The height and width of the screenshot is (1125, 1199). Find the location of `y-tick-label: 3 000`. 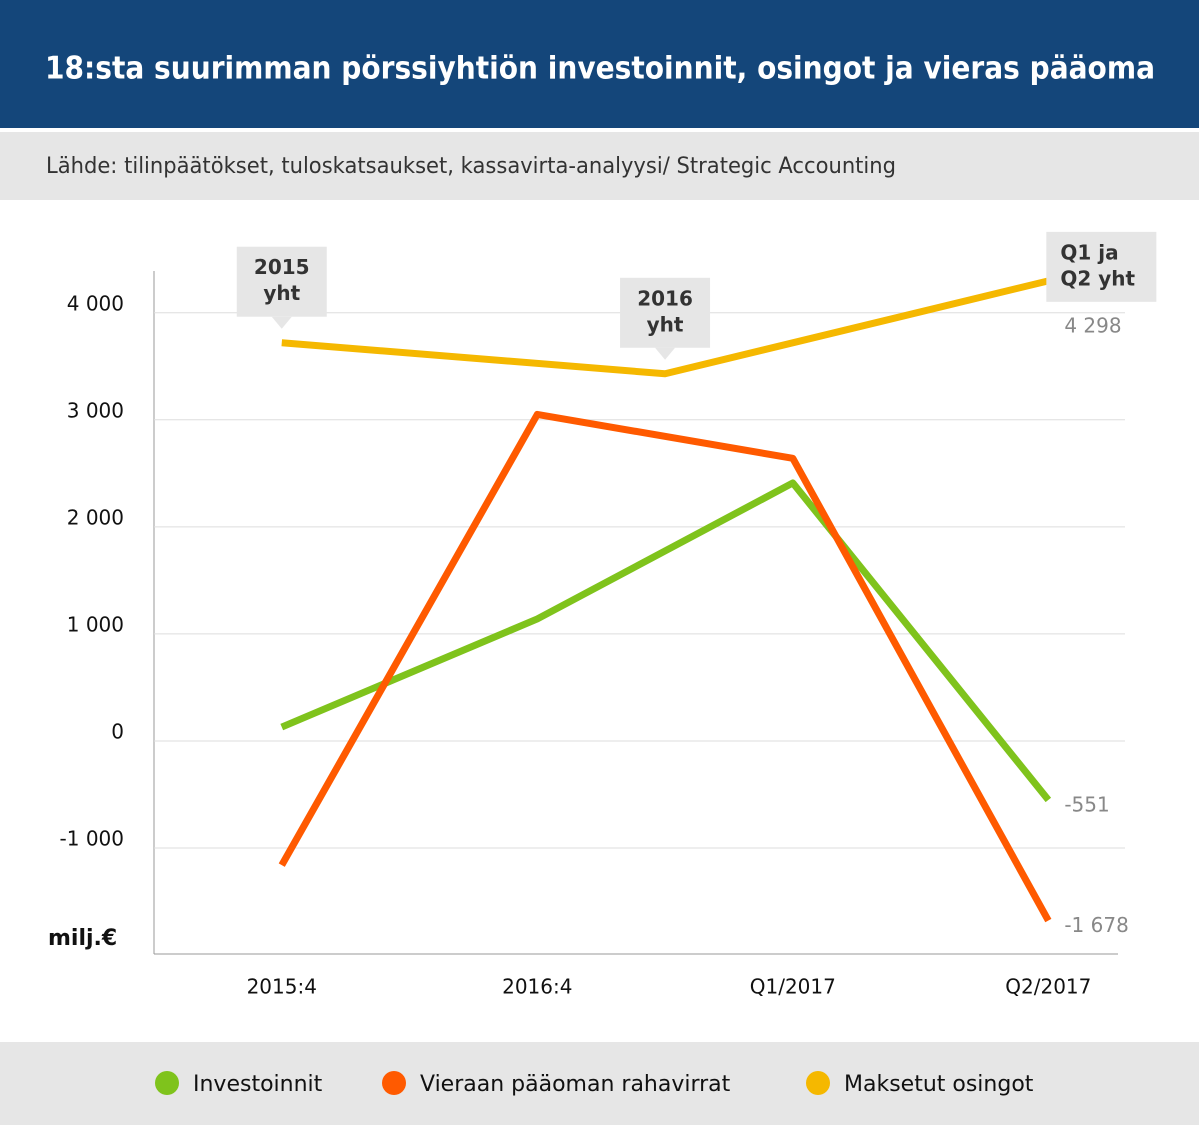

y-tick-label: 3 000 is located at coordinates (95, 410).